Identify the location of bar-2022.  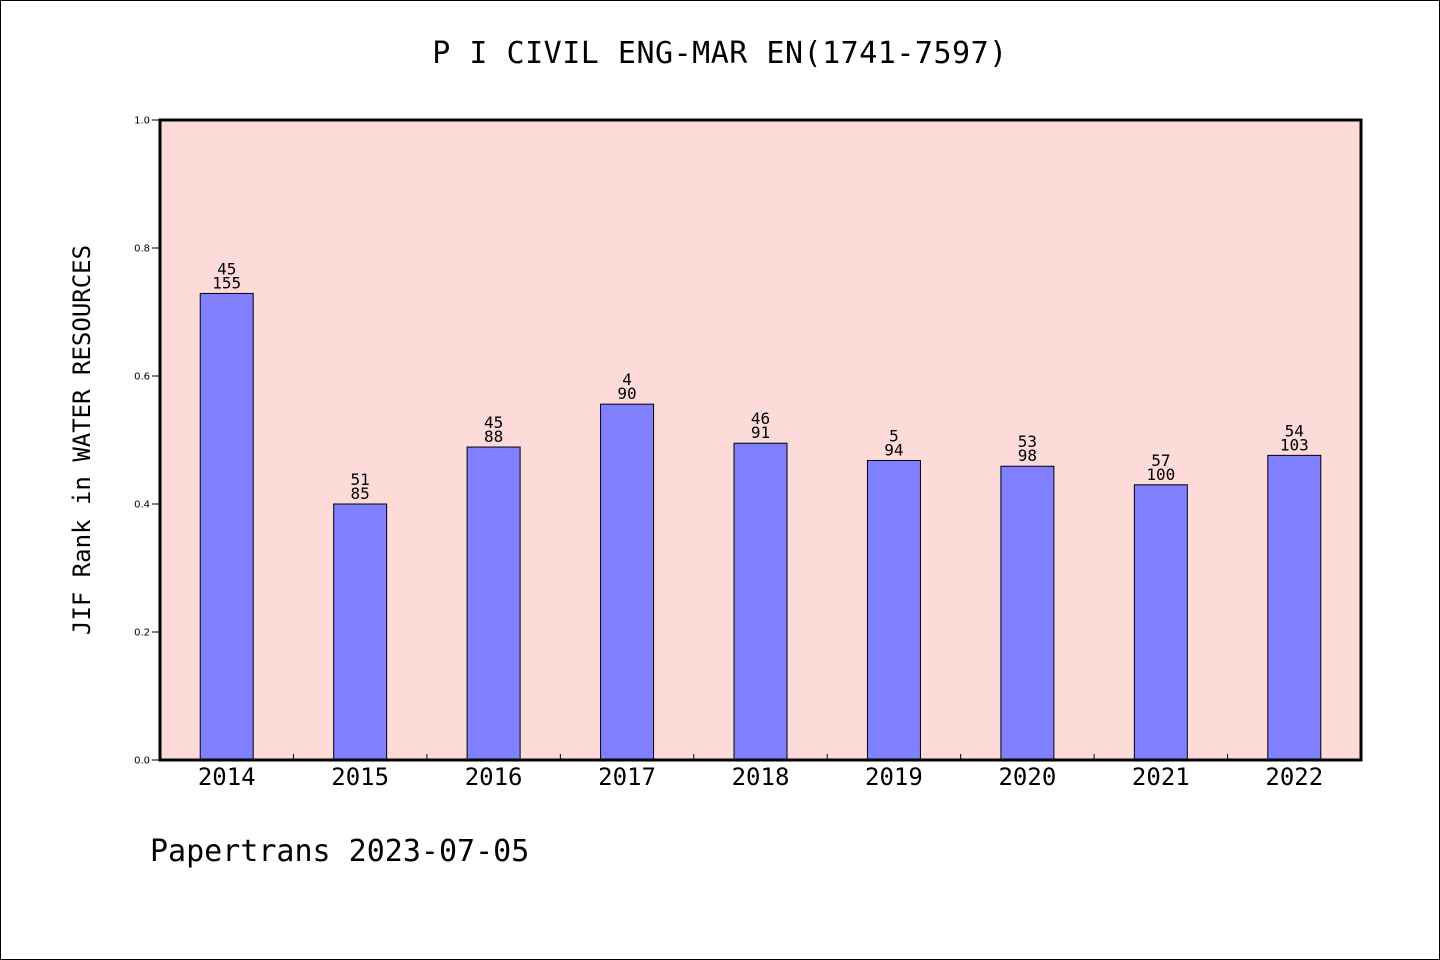
(1294, 607).